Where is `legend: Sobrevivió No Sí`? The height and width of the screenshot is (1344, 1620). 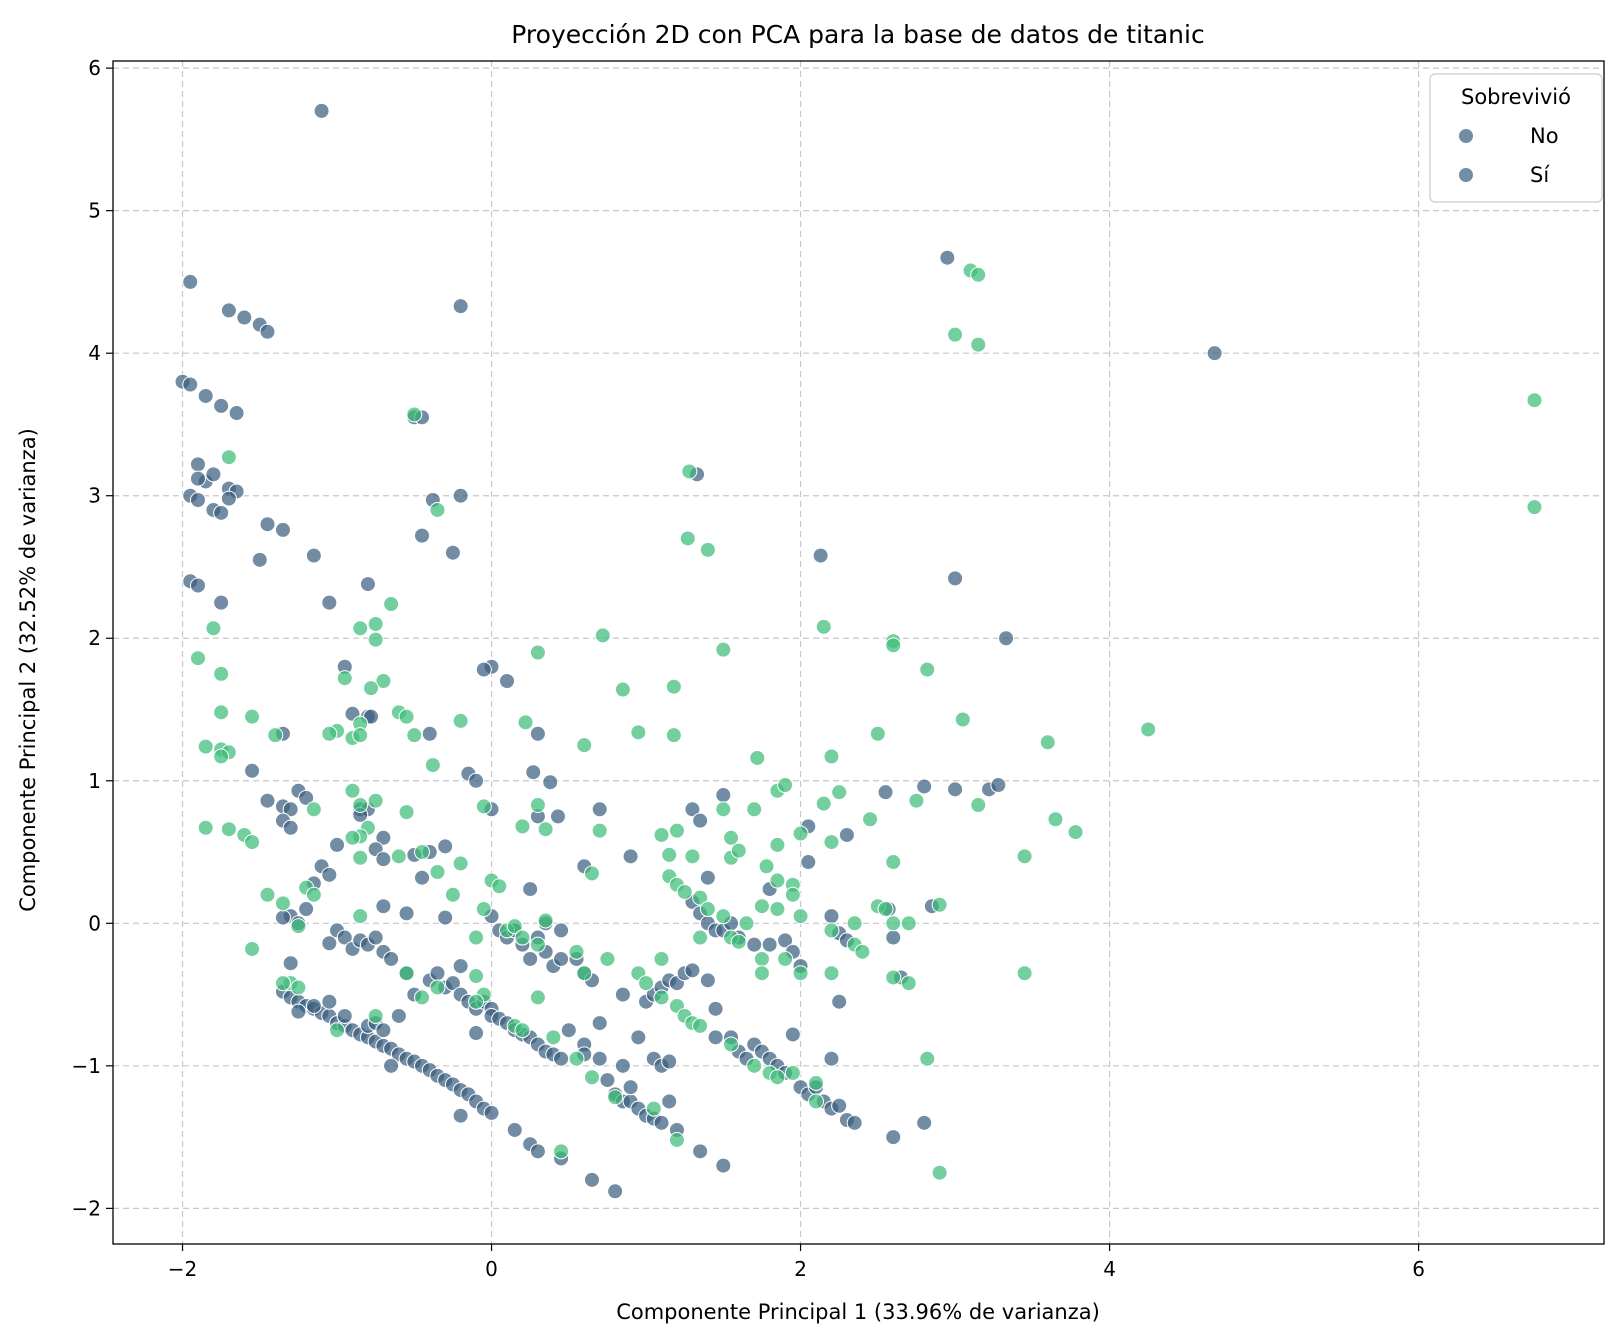
legend: Sobrevivió No Sí is located at coordinates (1516, 138).